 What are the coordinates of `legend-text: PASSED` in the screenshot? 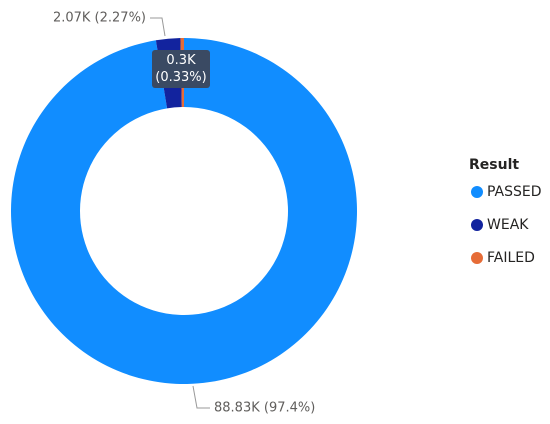 It's located at (514, 192).